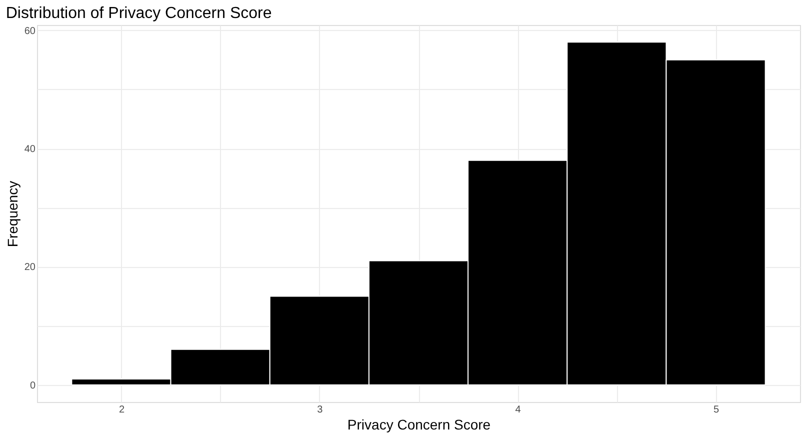 The image size is (811, 443). I want to click on x-tick-label: 4, so click(518, 410).